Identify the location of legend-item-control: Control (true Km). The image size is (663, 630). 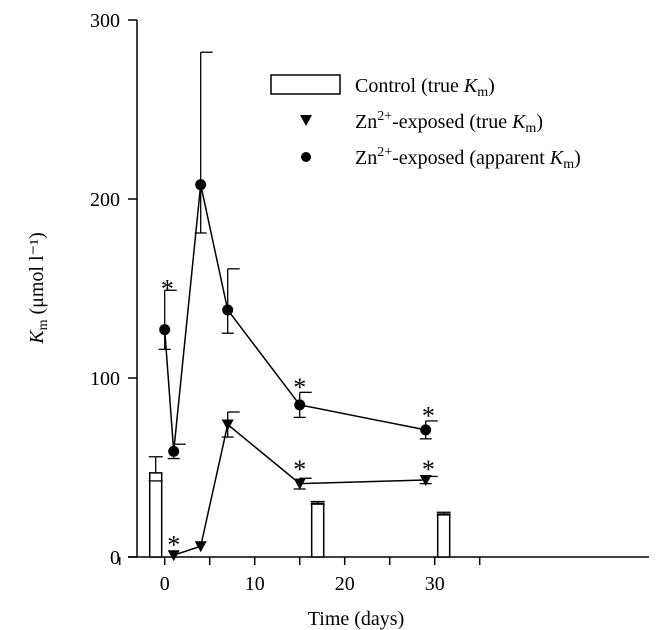
(382, 87).